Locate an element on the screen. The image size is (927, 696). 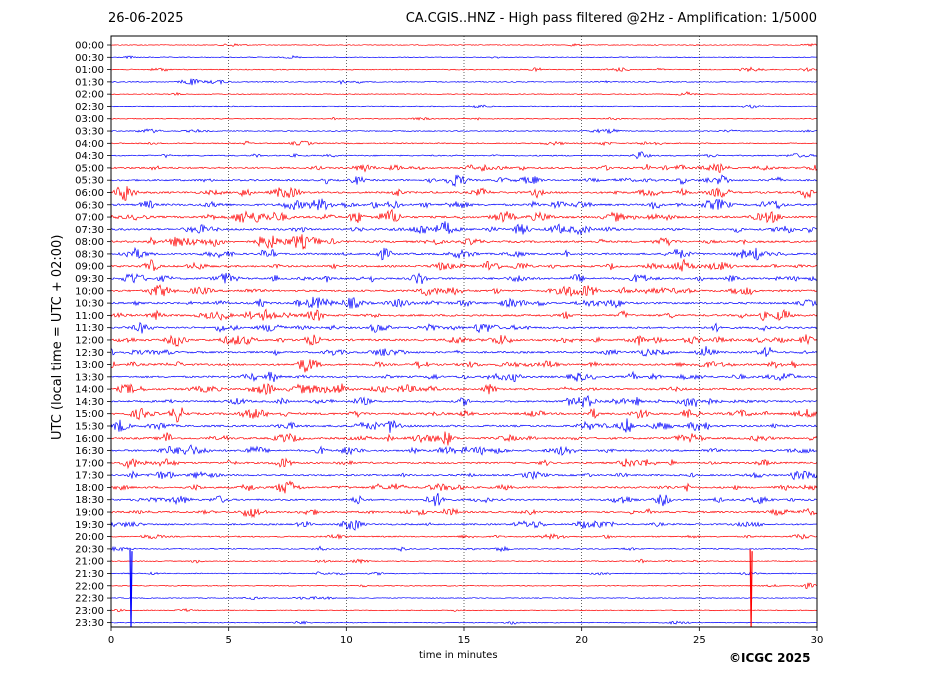
ytick-label: 09:00 is located at coordinates (89, 267).